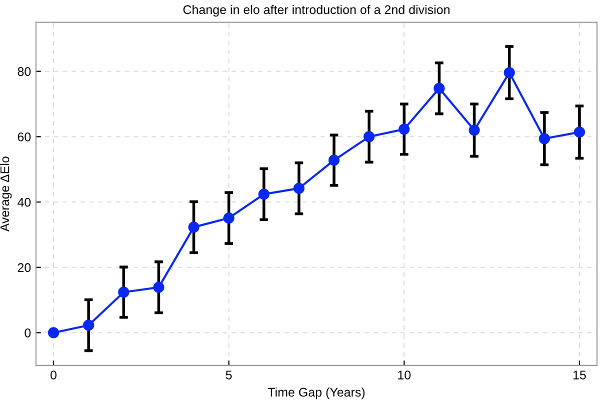 Image resolution: width=600 pixels, height=406 pixels. Describe the element at coordinates (316, 393) in the screenshot. I see `x-axis-title: Time Gap (Years)` at that location.